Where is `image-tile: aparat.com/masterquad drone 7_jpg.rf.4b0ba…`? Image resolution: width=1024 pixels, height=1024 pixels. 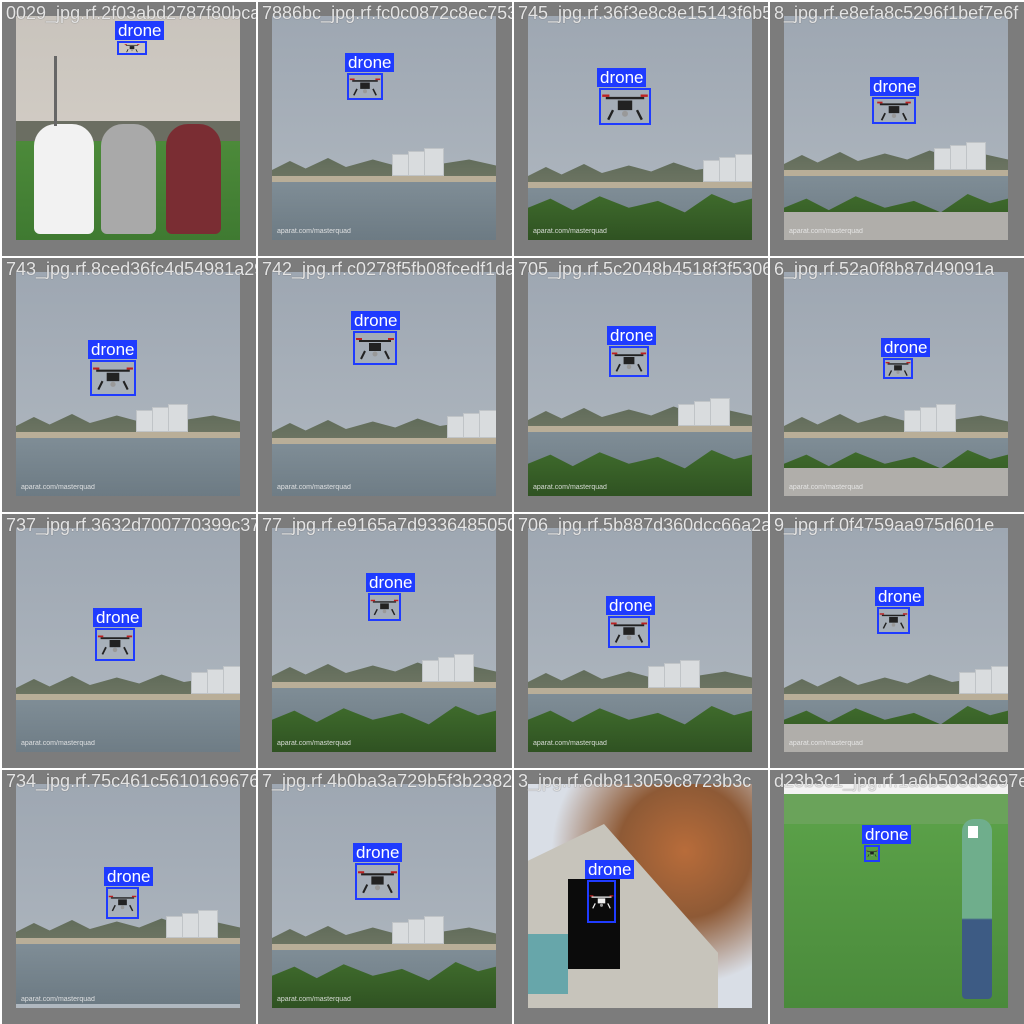
image-tile: aparat.com/masterquad drone 7_jpg.rf.4b0ba… is located at coordinates (385, 897).